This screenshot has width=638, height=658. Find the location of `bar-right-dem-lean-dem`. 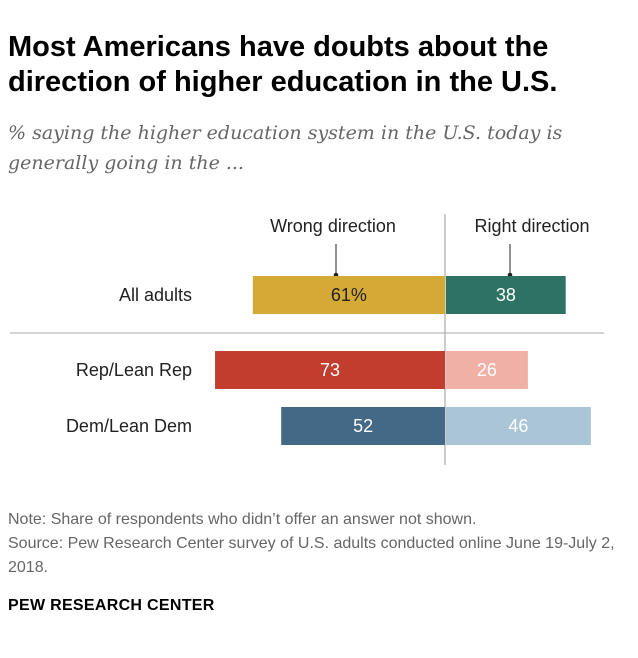

bar-right-dem-lean-dem is located at coordinates (518, 426).